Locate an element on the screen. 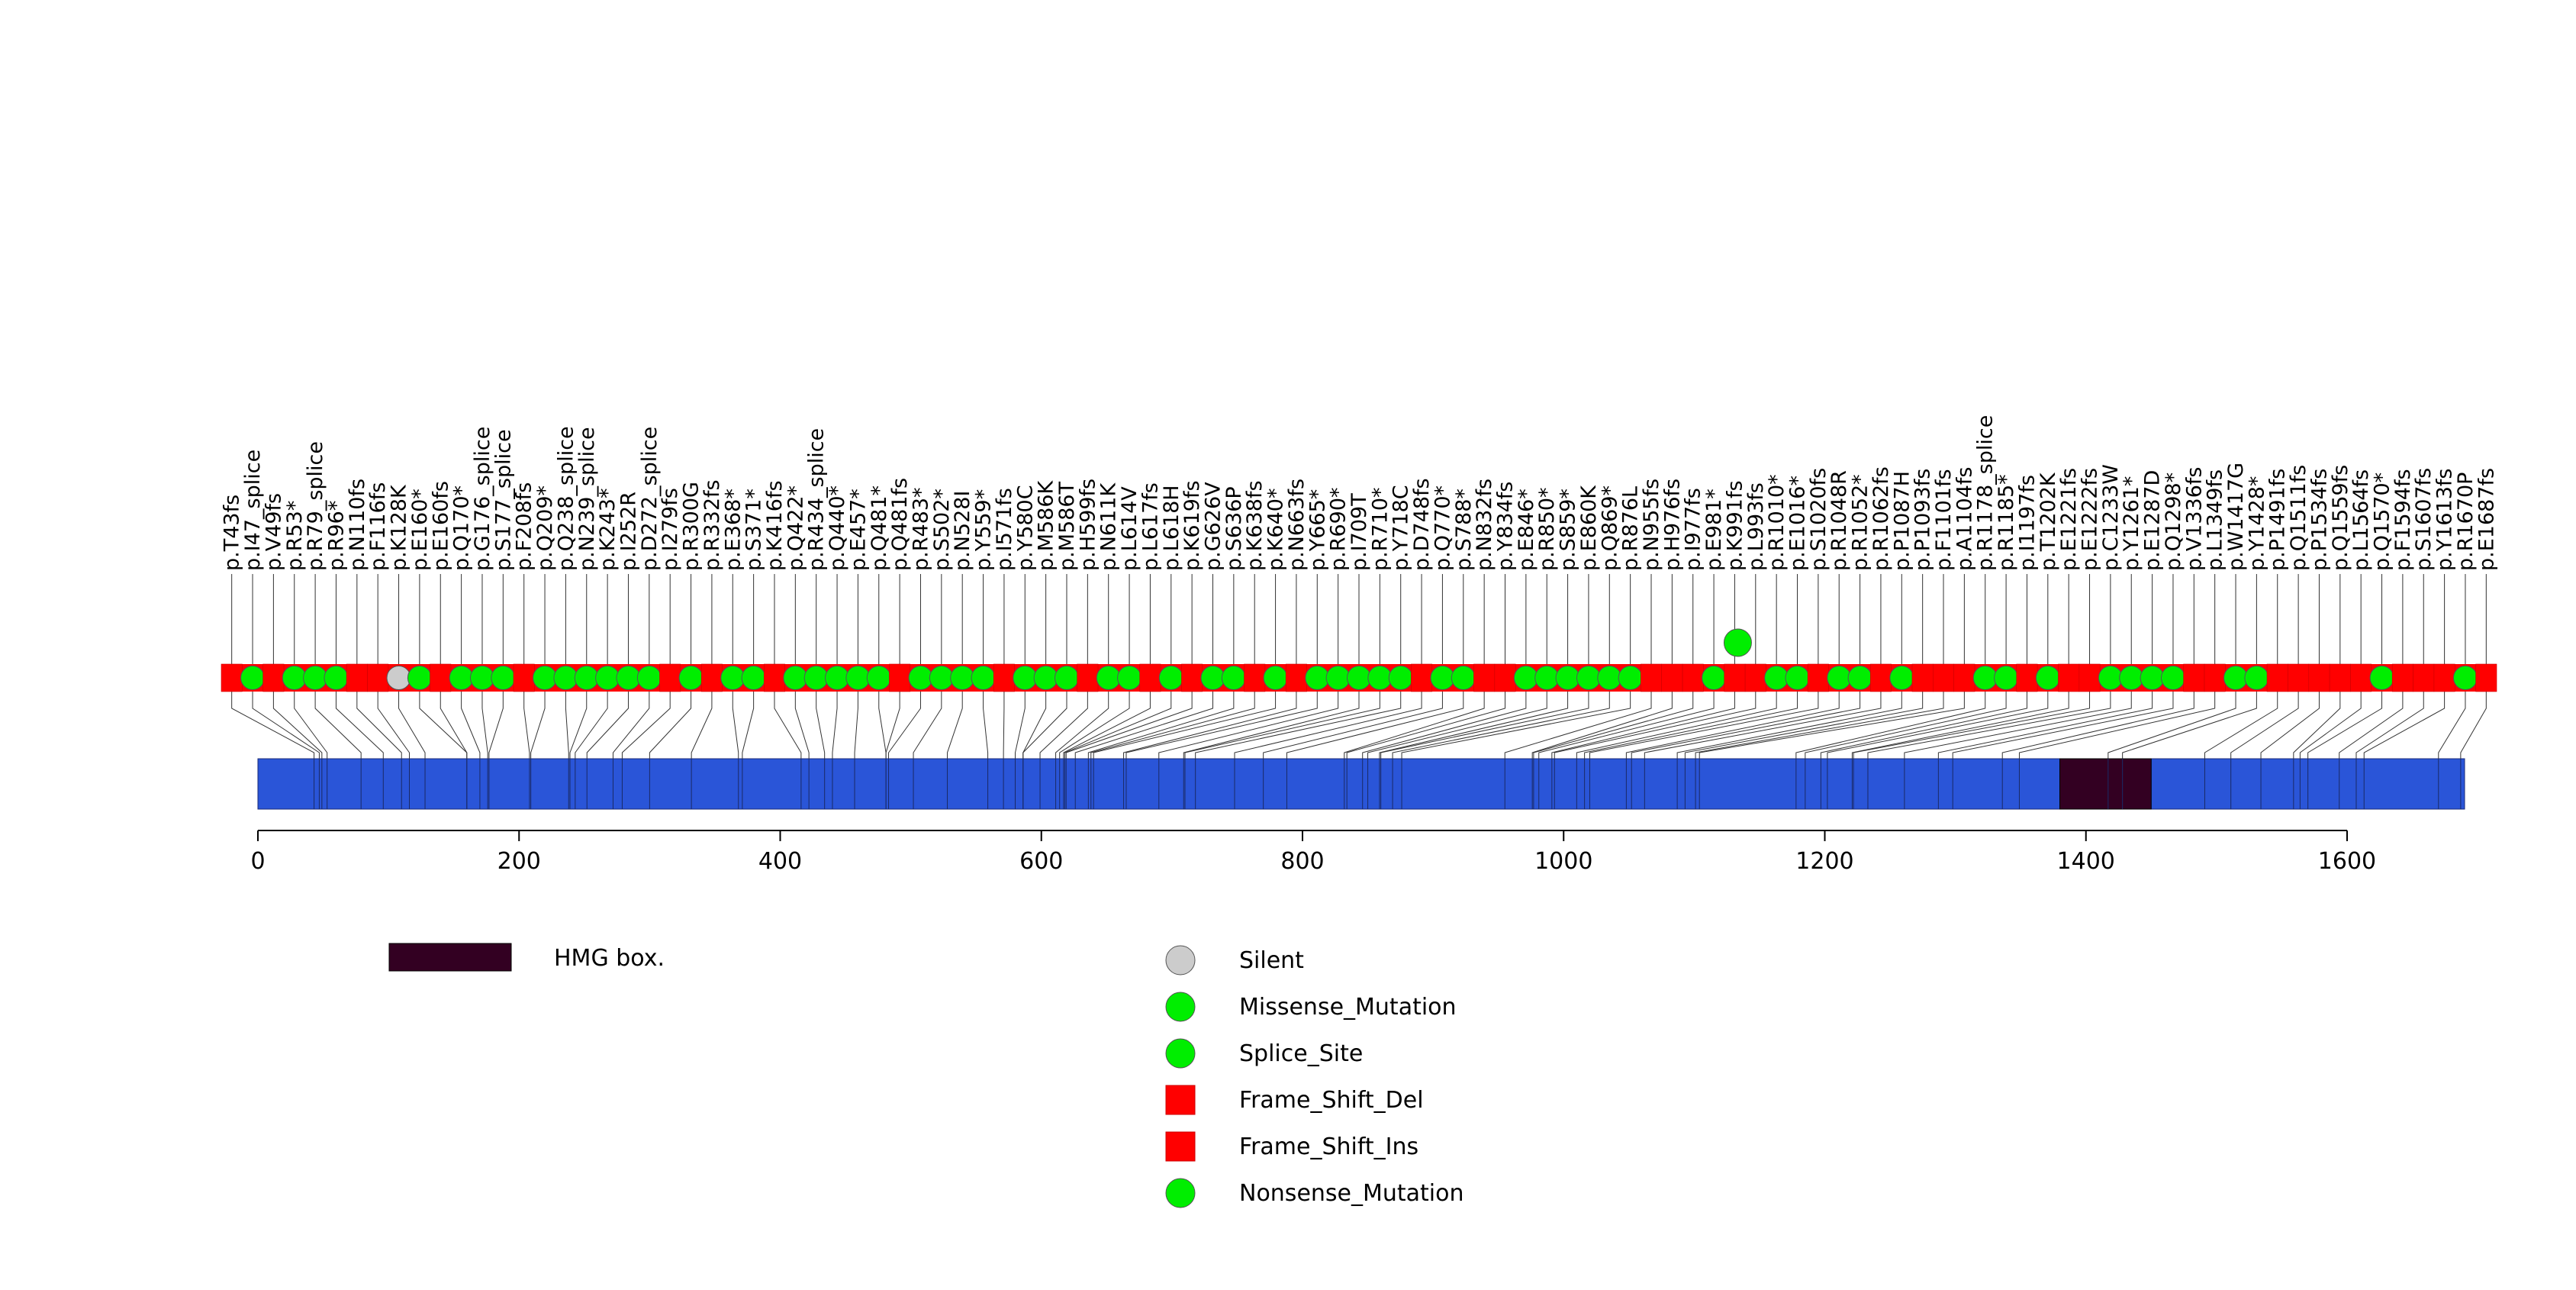  mutation-glyph-p-r1010 is located at coordinates (1776, 678).